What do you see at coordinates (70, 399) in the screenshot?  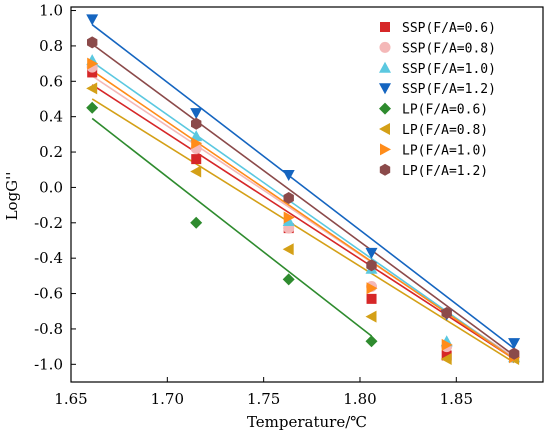 I see `x-tick-label: 1.65` at bounding box center [70, 399].